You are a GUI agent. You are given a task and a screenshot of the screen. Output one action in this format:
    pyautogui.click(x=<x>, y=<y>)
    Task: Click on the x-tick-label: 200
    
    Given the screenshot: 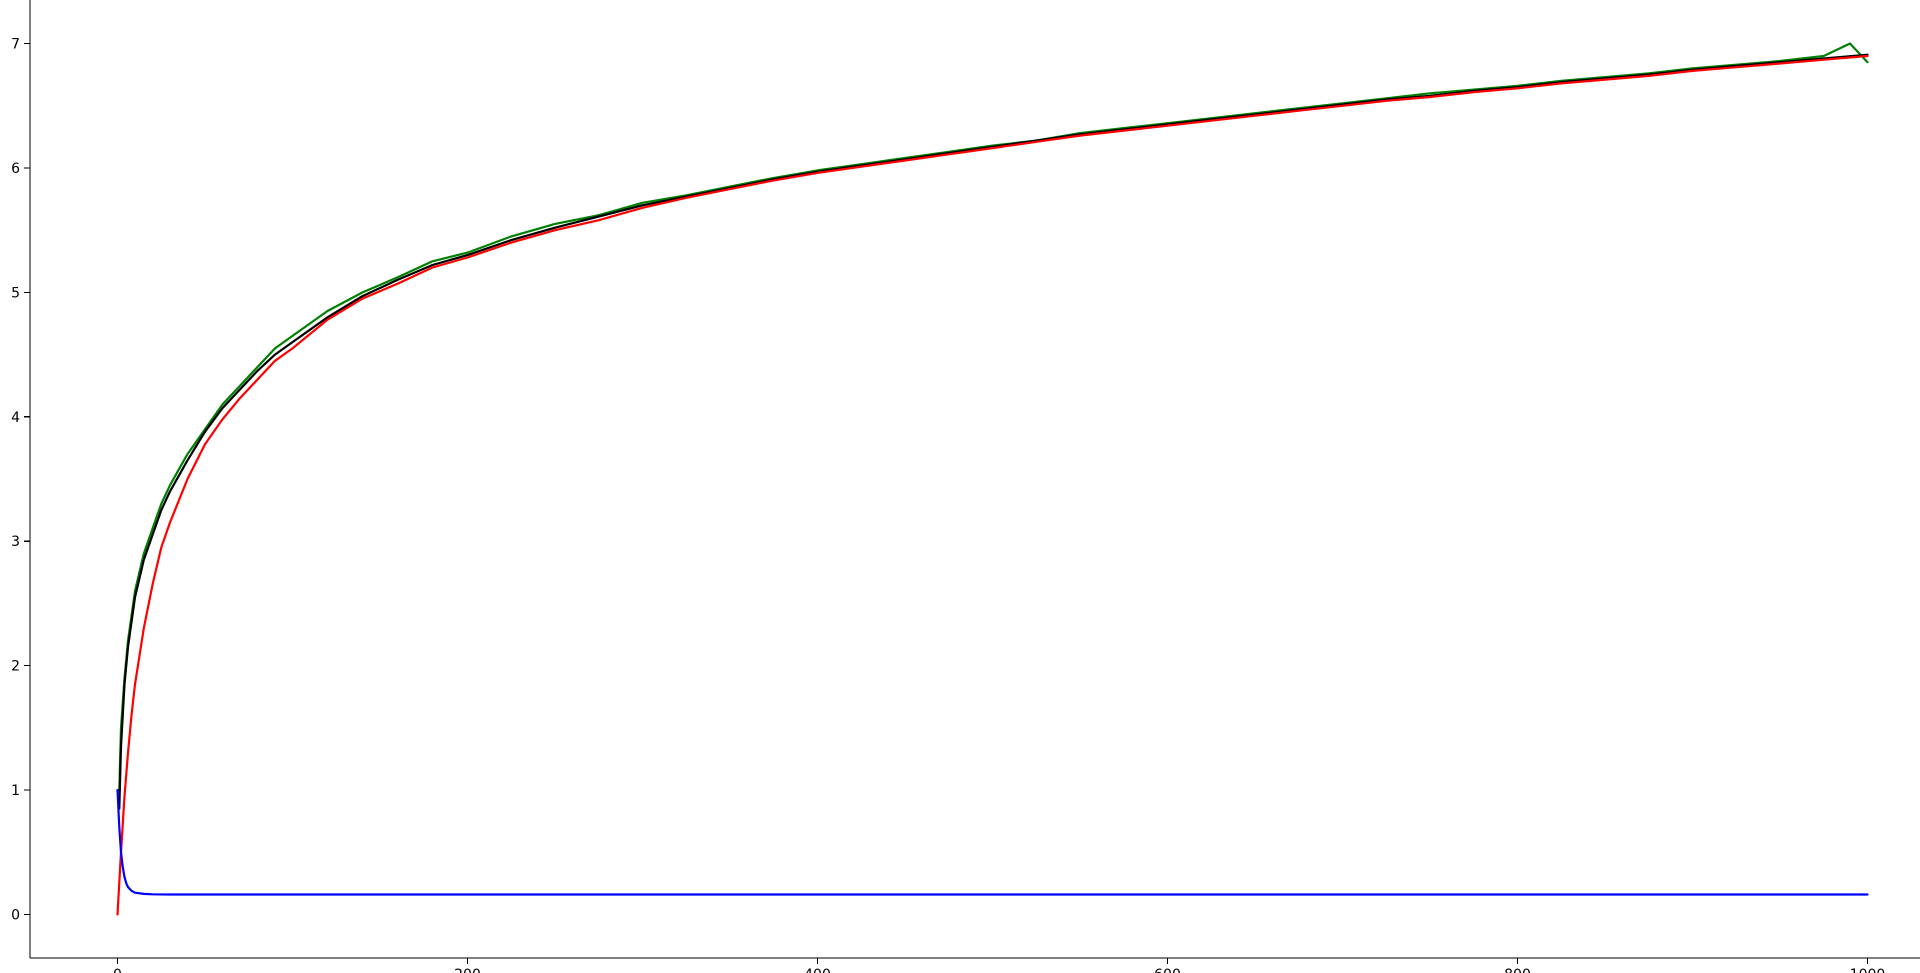 What is the action you would take?
    pyautogui.click(x=467, y=970)
    